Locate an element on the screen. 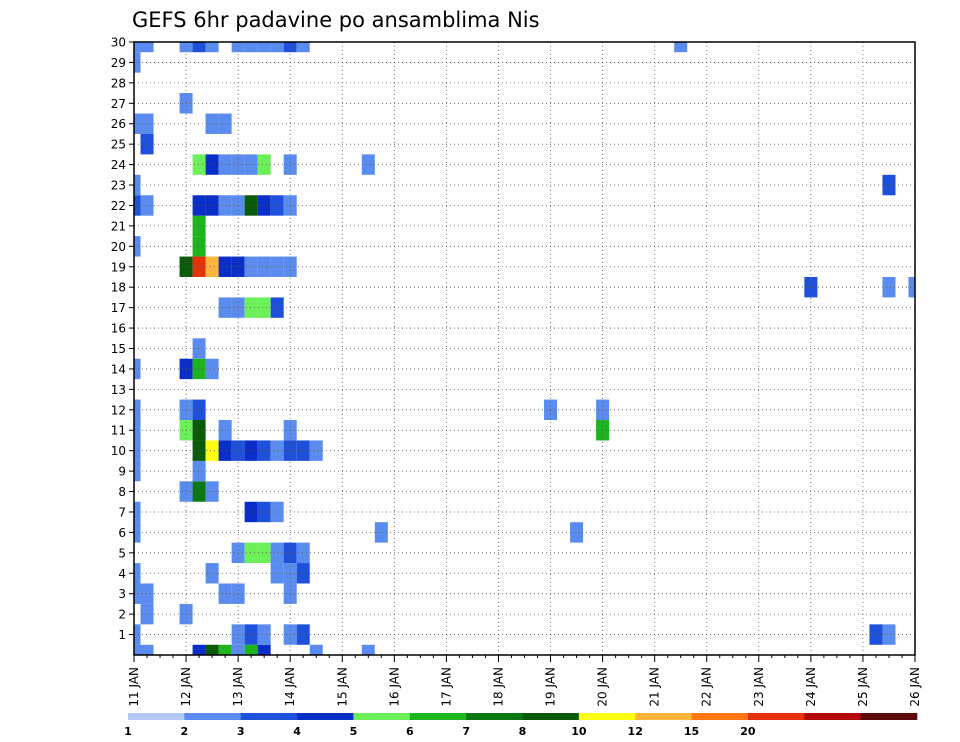 The height and width of the screenshot is (742, 960). x-tick-label: 18 JAN is located at coordinates (498, 687).